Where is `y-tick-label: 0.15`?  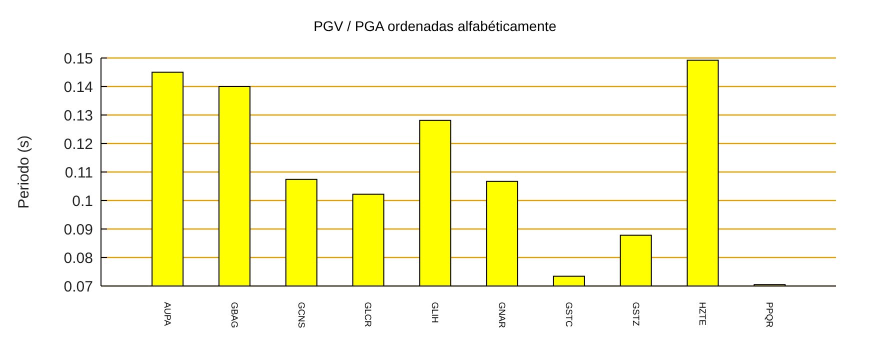
y-tick-label: 0.15 is located at coordinates (78, 59).